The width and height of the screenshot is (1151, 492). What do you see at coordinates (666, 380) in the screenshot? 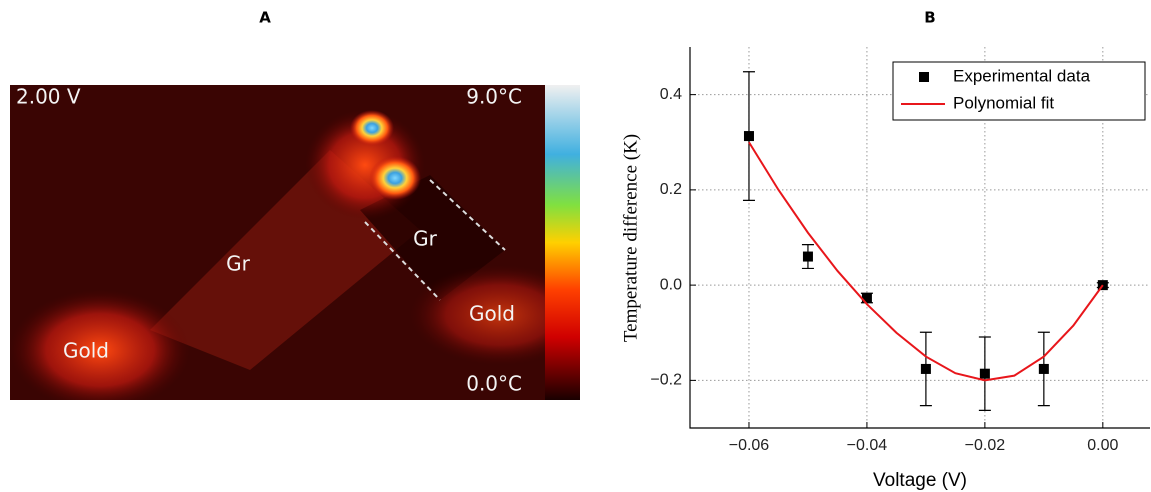
I see `y-tick-label: −0.2` at bounding box center [666, 380].